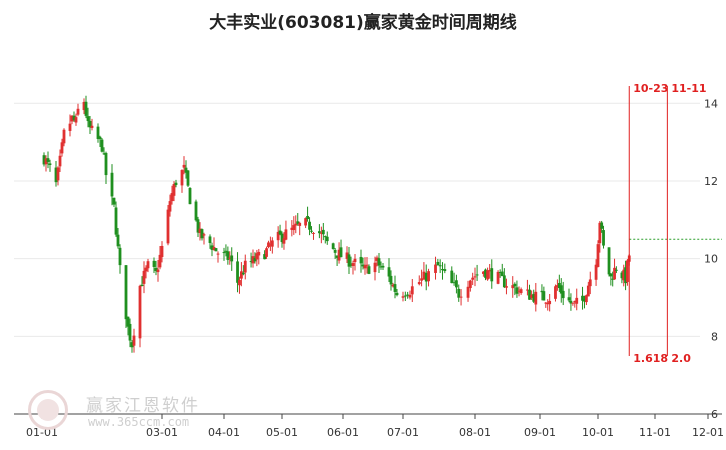 The width and height of the screenshot is (726, 450). I want to click on x-tick-label: 01-01, so click(42, 432).